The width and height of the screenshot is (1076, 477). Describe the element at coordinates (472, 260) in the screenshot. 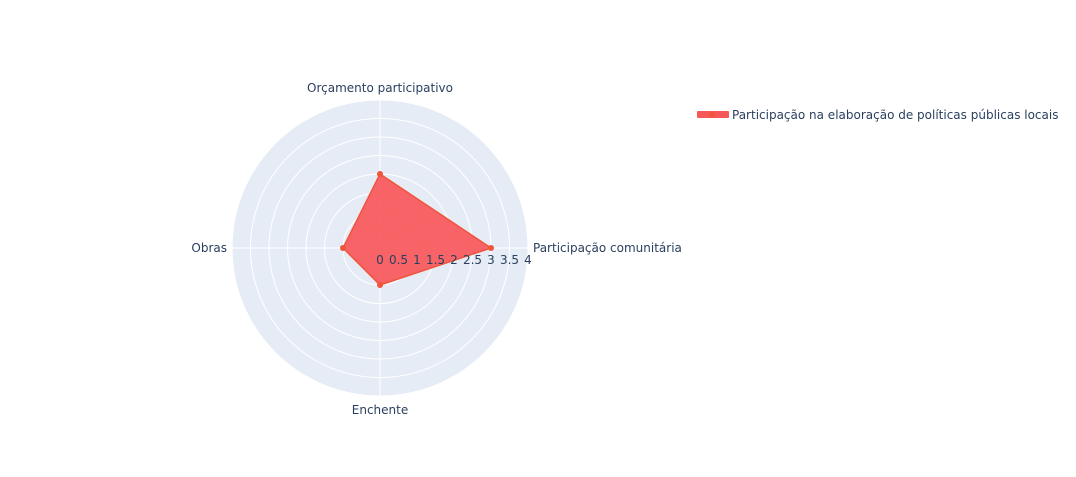

I see `radial-tick-label: 2.5` at that location.